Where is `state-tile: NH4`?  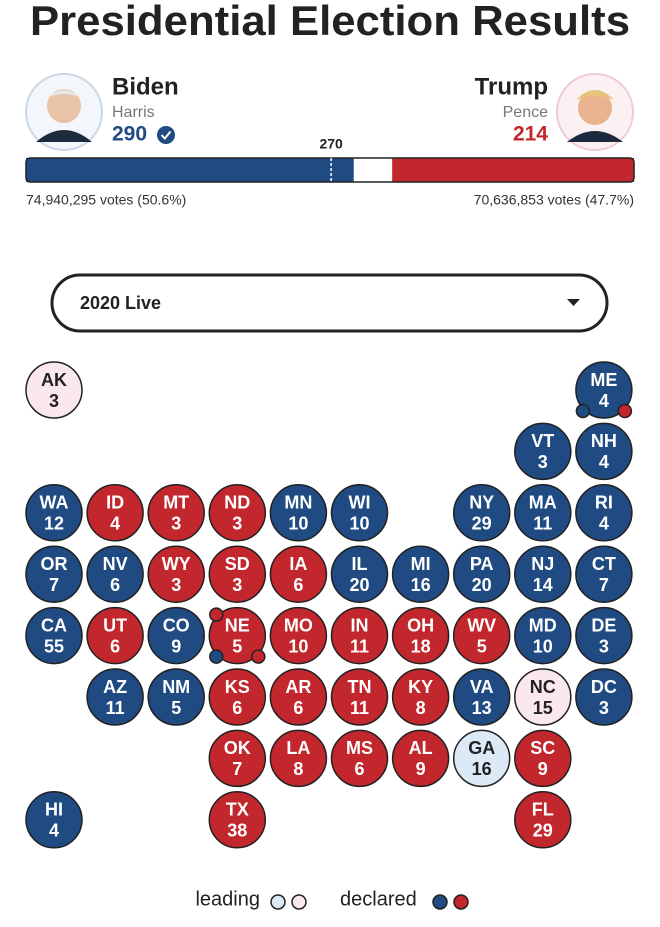
state-tile: NH4 is located at coordinates (604, 451).